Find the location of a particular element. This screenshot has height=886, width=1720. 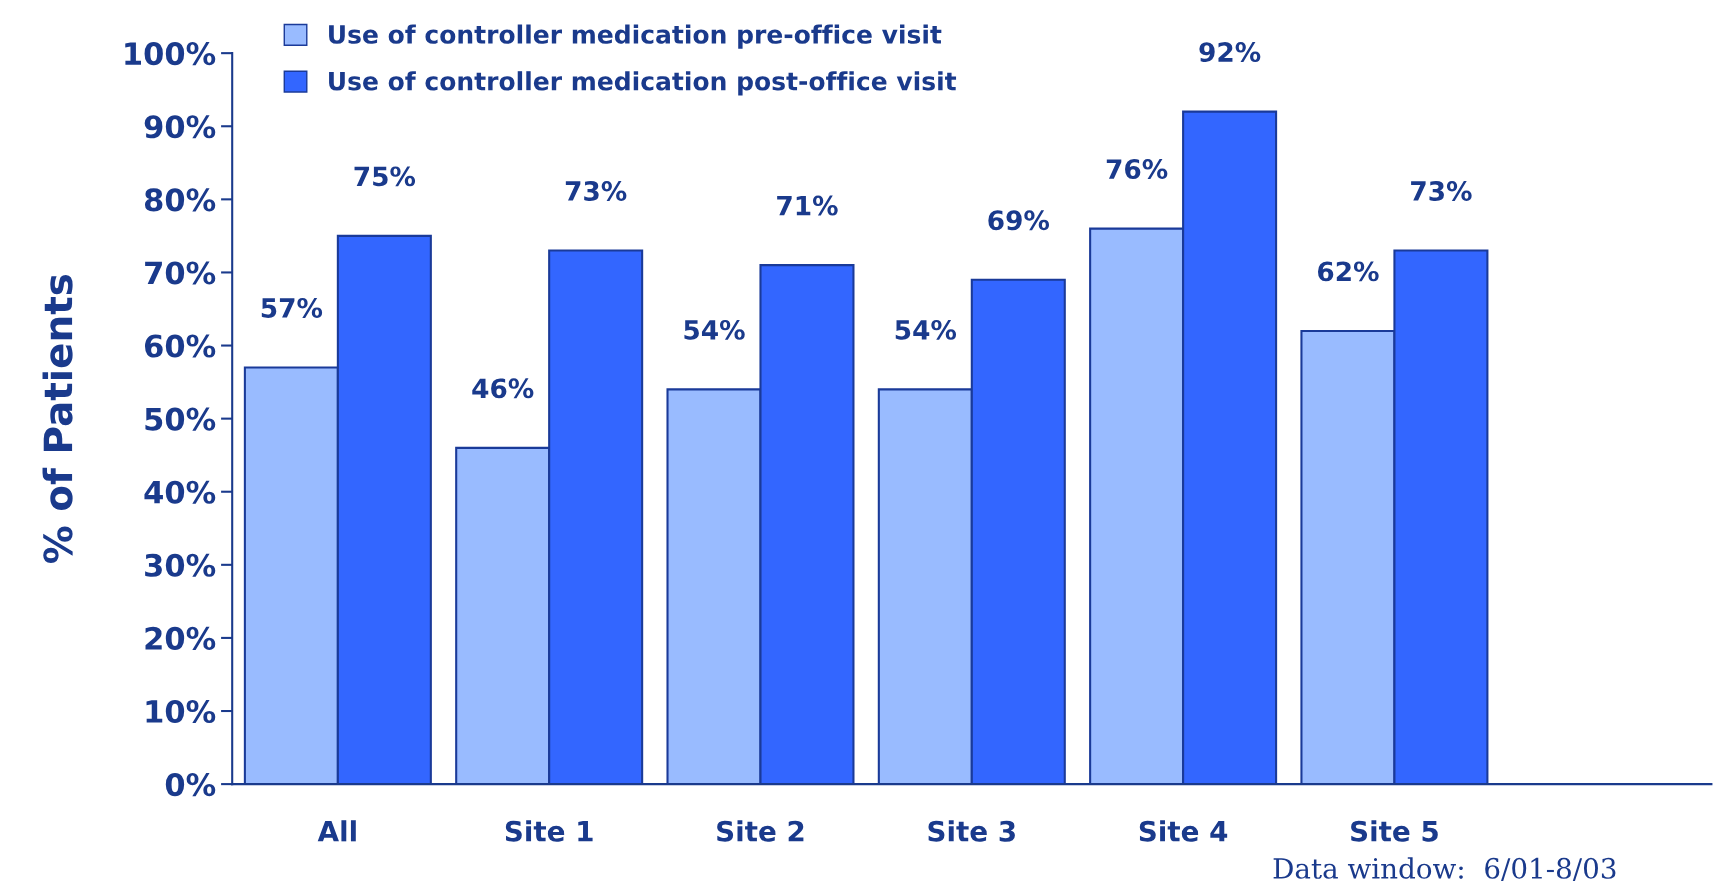

text: Data window: 6/01-8/03 is located at coordinates (1444, 869).